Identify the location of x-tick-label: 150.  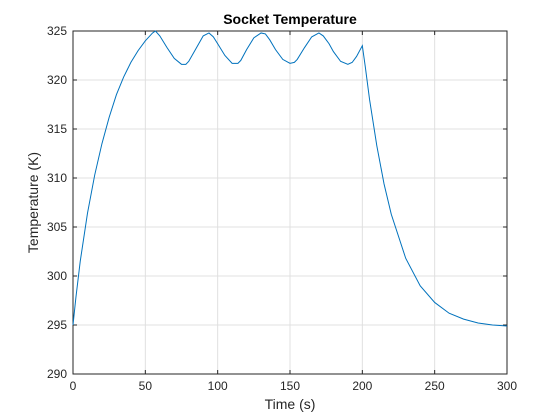
(290, 386).